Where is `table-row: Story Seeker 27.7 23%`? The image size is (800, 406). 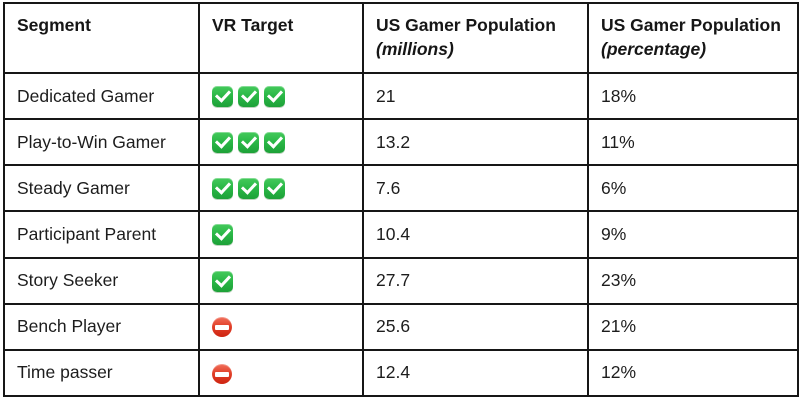 table-row: Story Seeker 27.7 23% is located at coordinates (401, 280).